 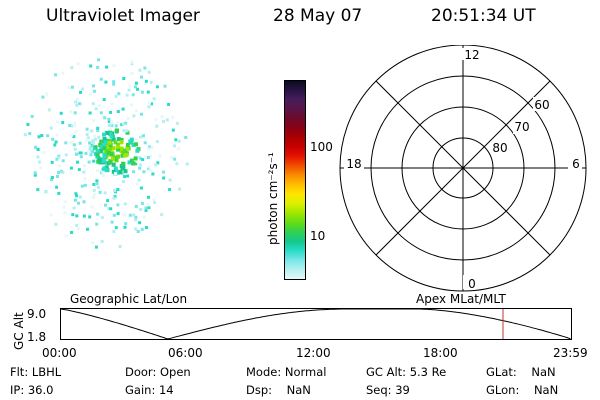 What do you see at coordinates (388, 390) in the screenshot?
I see `status-seq: Seq: 39` at bounding box center [388, 390].